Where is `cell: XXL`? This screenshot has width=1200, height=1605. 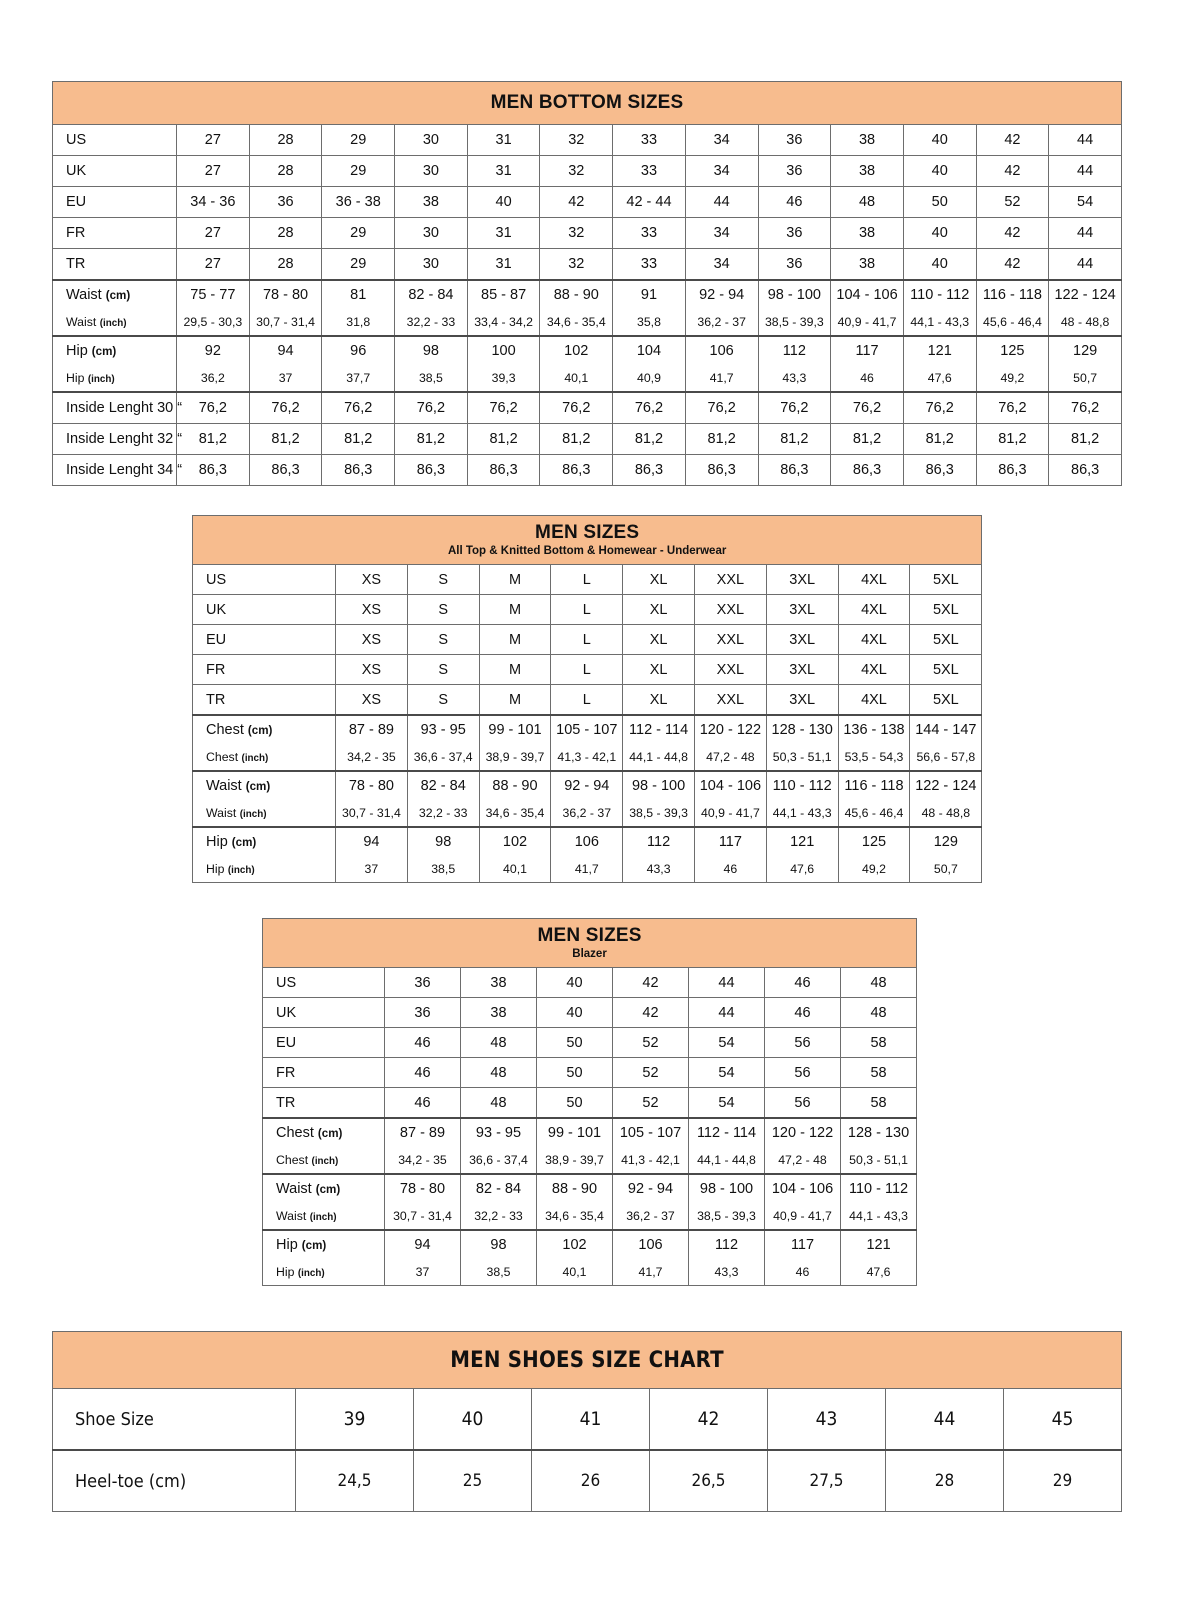 cell: XXL is located at coordinates (730, 700).